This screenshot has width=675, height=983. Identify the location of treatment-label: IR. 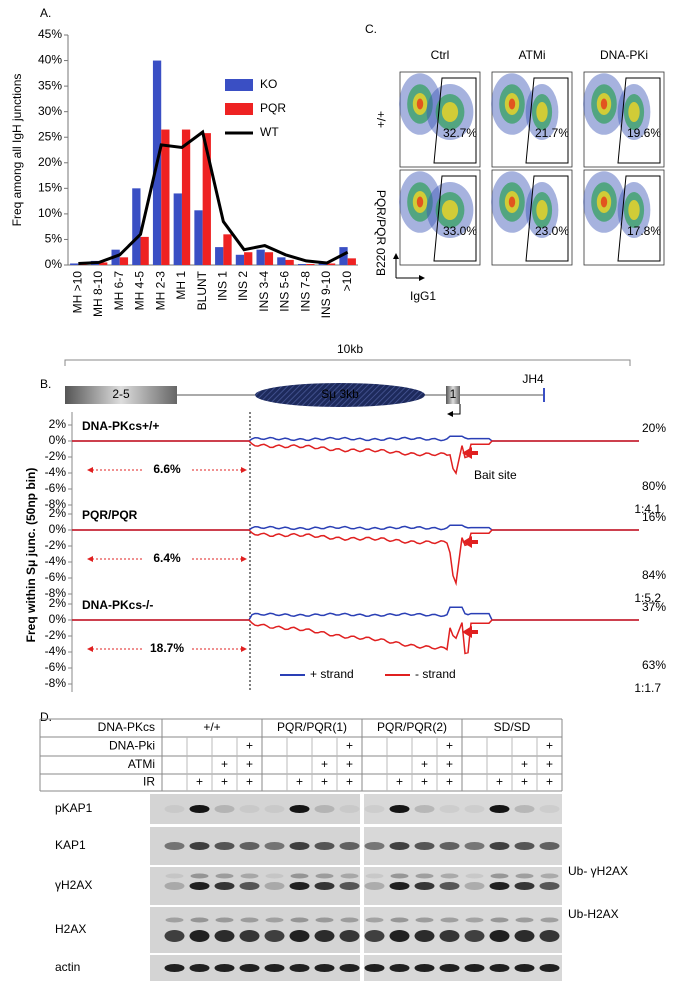
(149, 782).